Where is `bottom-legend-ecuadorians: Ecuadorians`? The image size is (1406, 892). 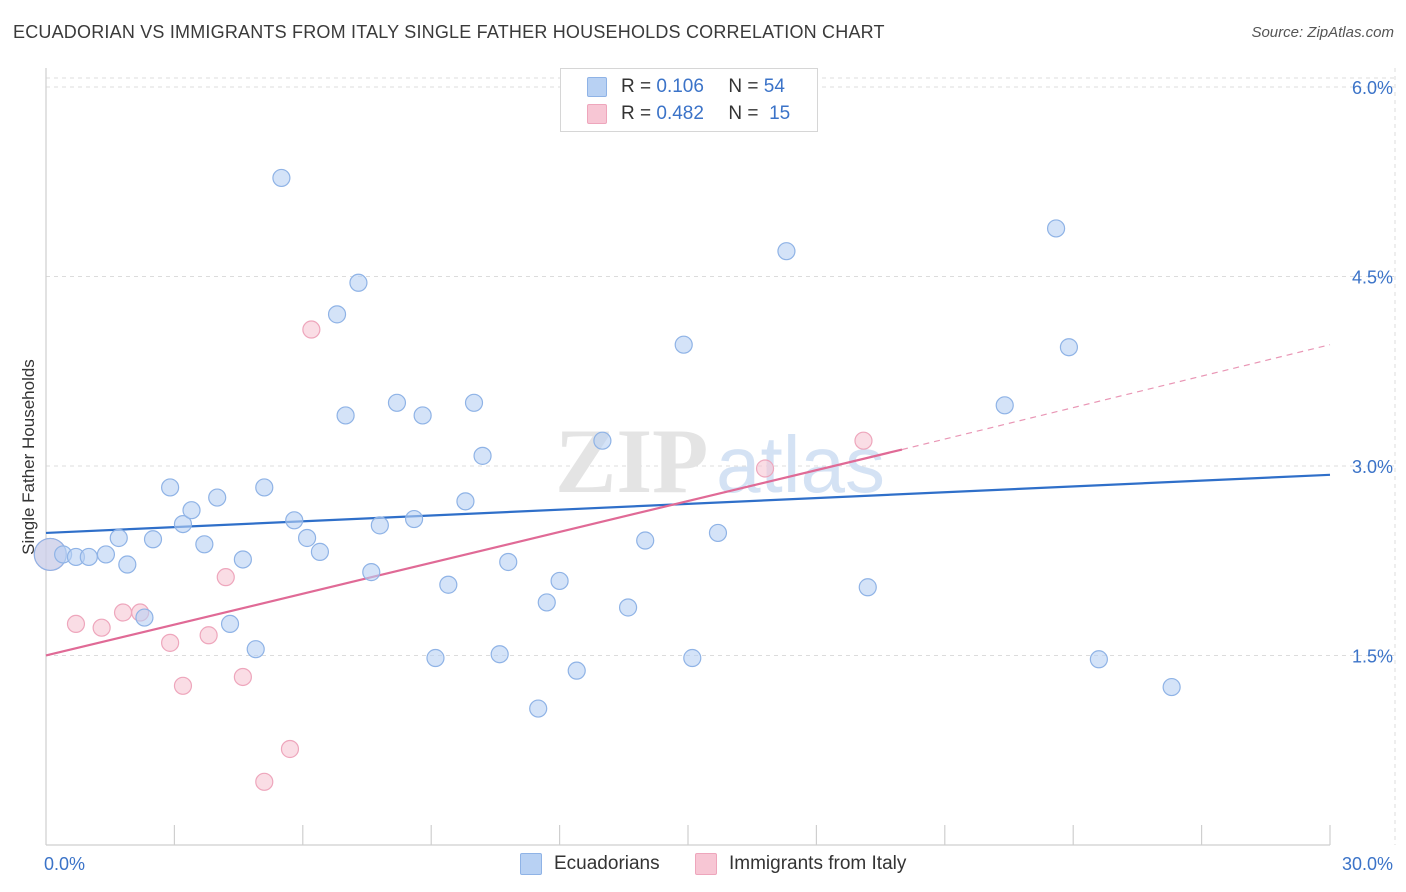
bottom-legend-ecuadorians: Ecuadorians is located at coordinates (590, 864).